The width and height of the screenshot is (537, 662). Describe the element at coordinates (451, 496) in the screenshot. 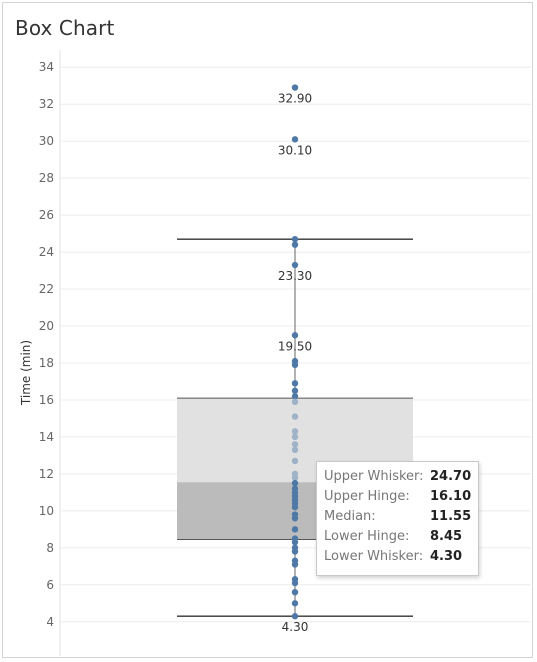

I see `tooltip-value: 16.10` at that location.